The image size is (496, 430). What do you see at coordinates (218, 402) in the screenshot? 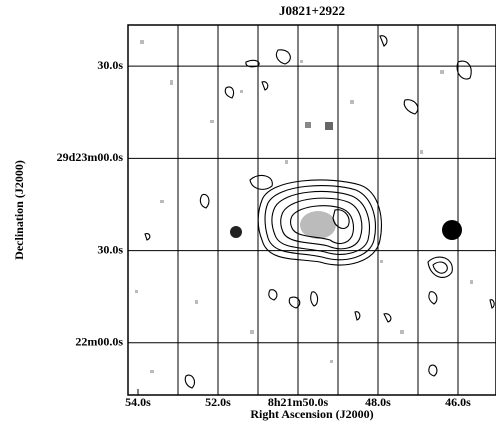
I see `x-tick-label: 52.0s` at bounding box center [218, 402].